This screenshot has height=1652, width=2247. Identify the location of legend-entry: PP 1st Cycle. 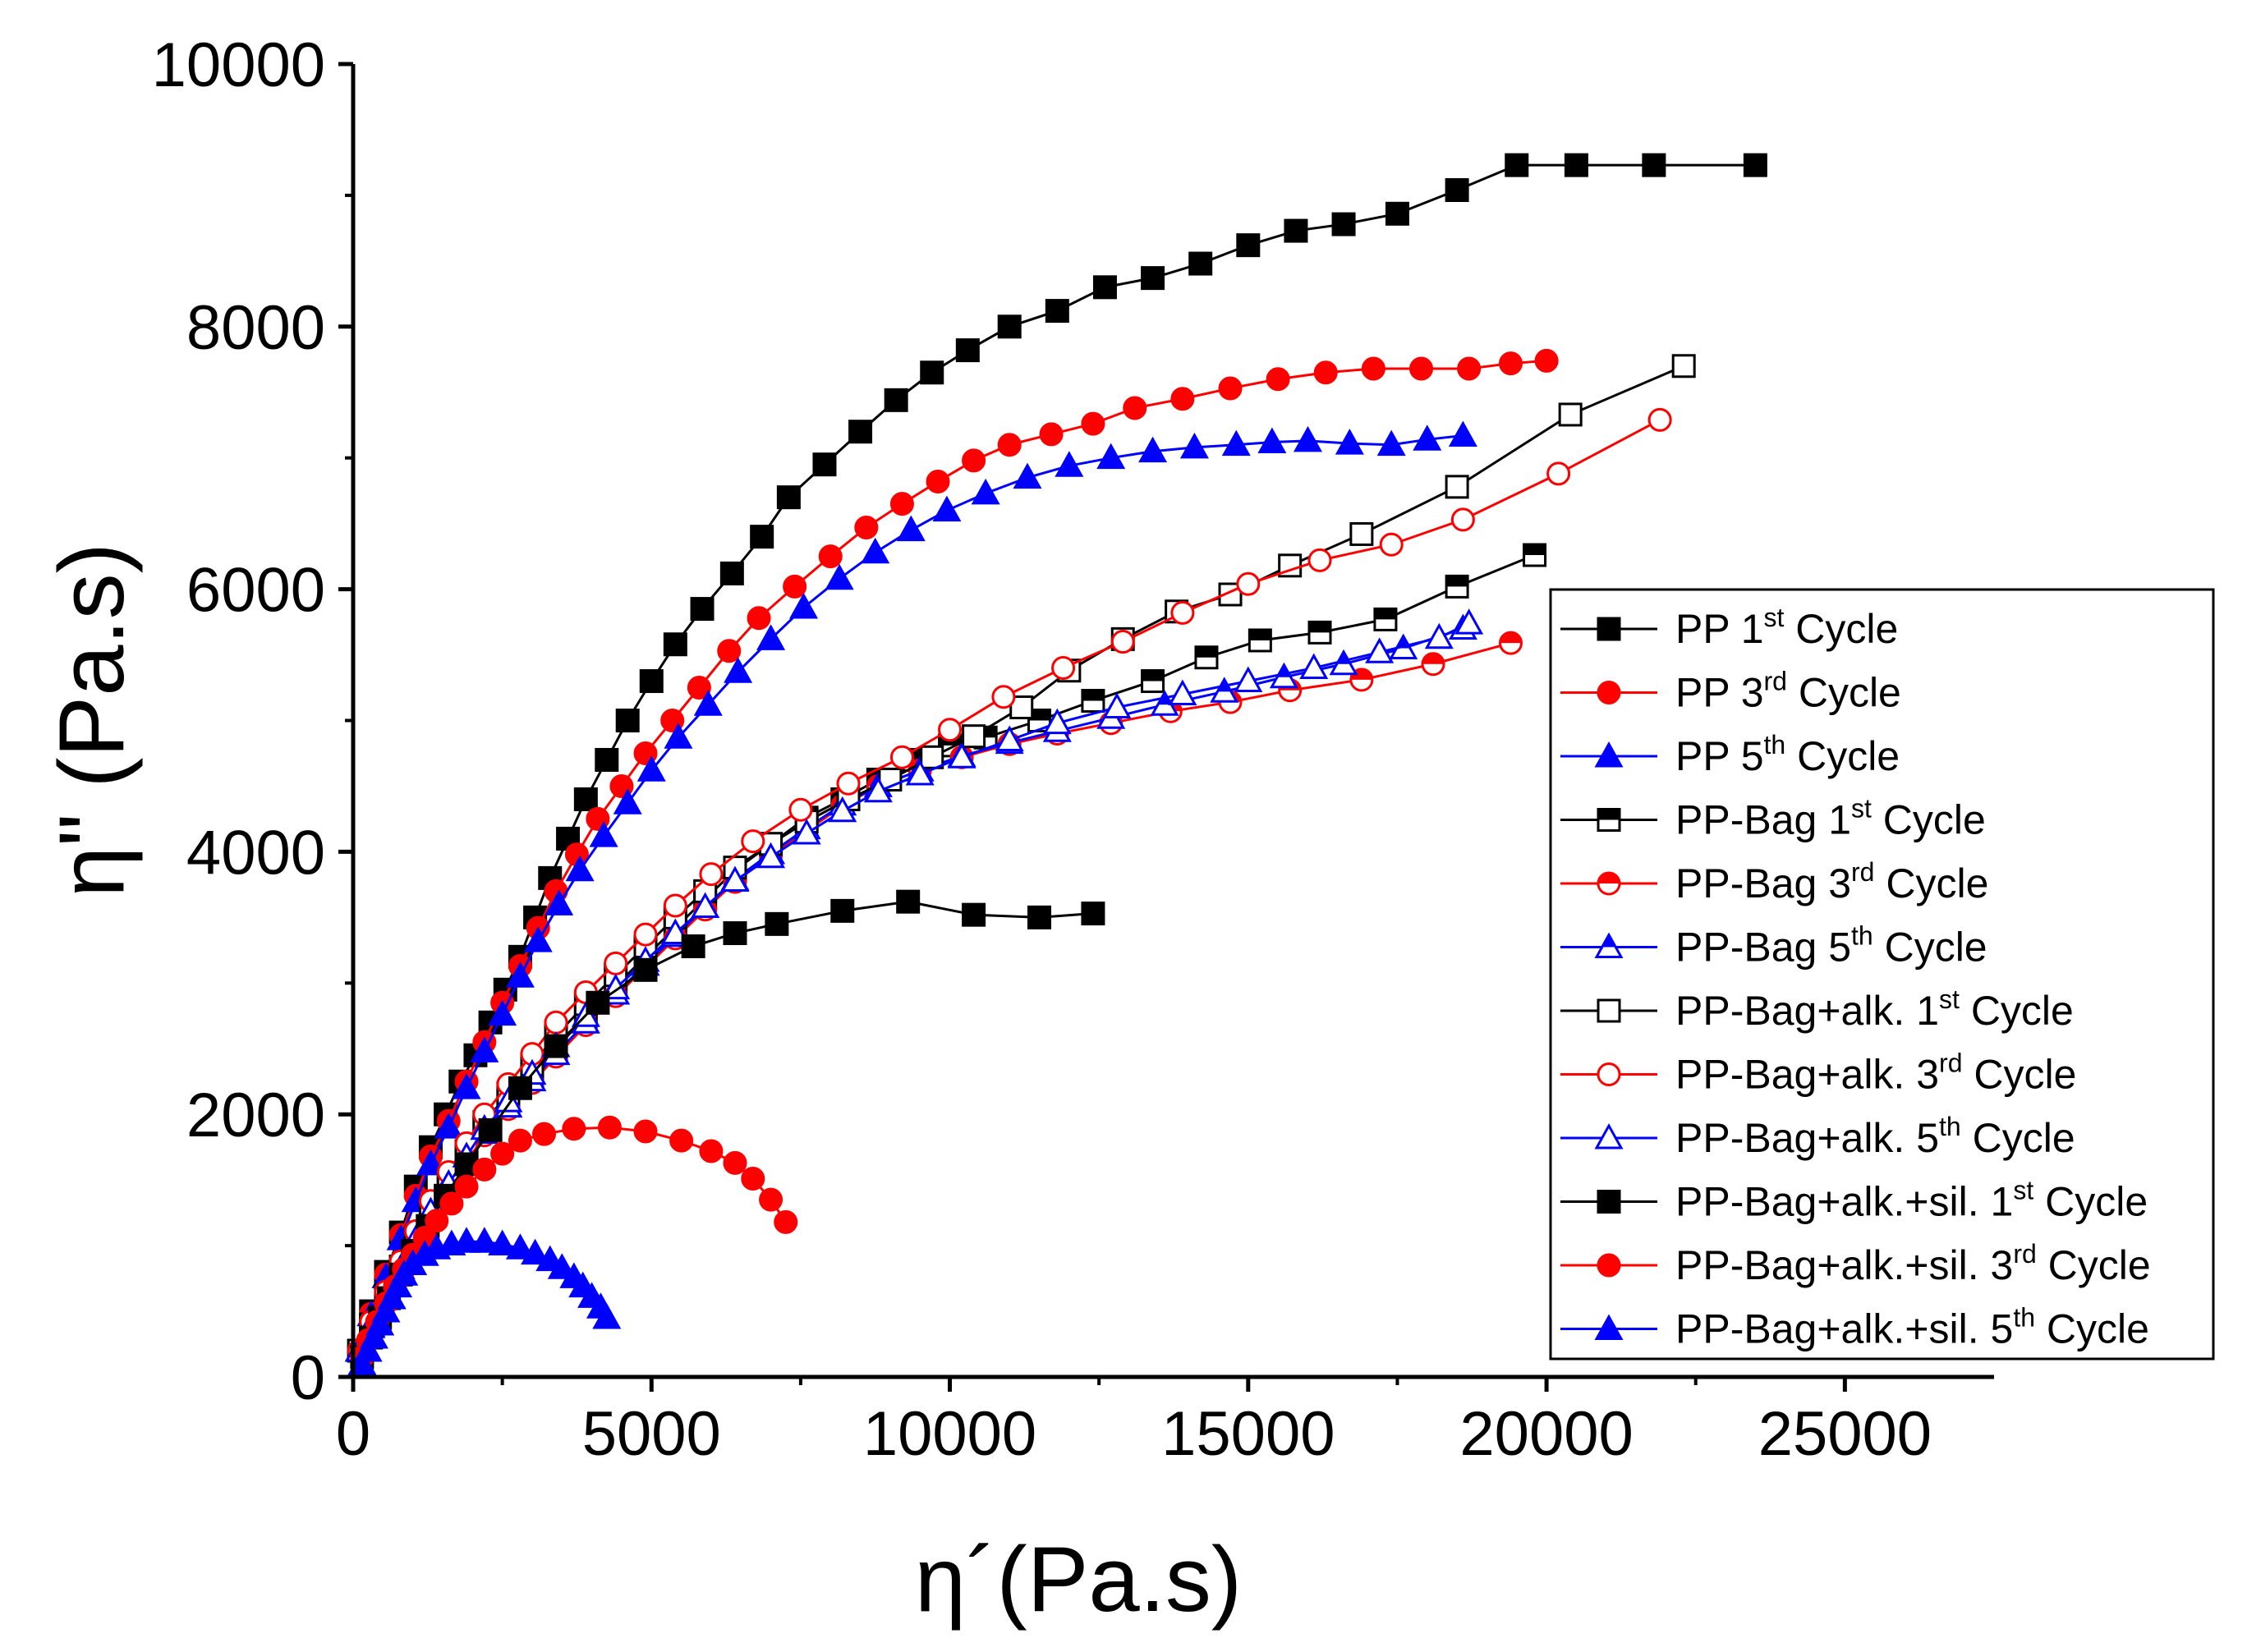
(1729, 627).